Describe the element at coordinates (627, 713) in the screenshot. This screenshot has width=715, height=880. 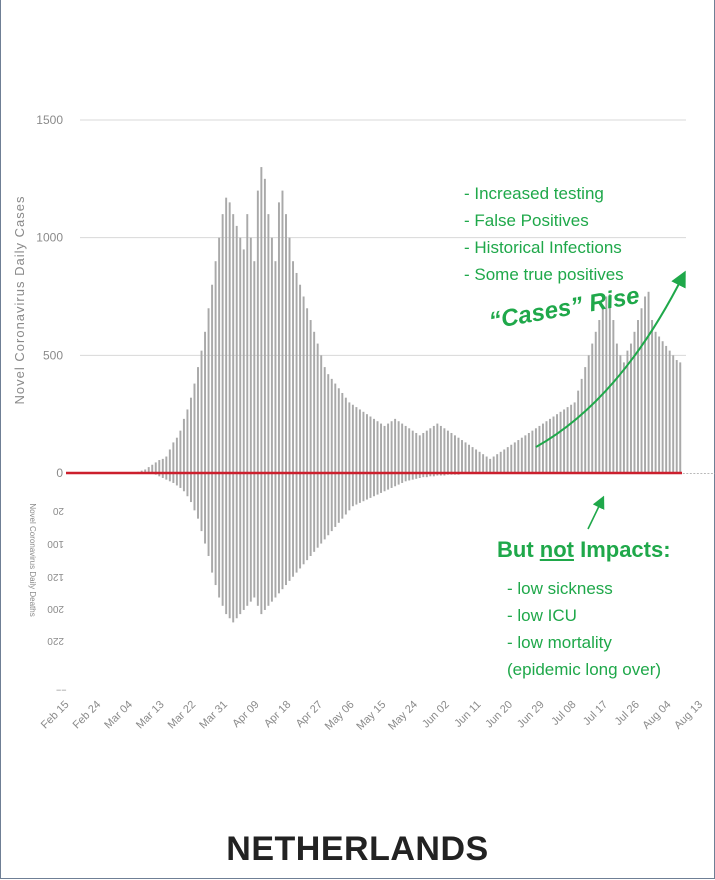
I see `x-tick-label: Jul 26` at that location.